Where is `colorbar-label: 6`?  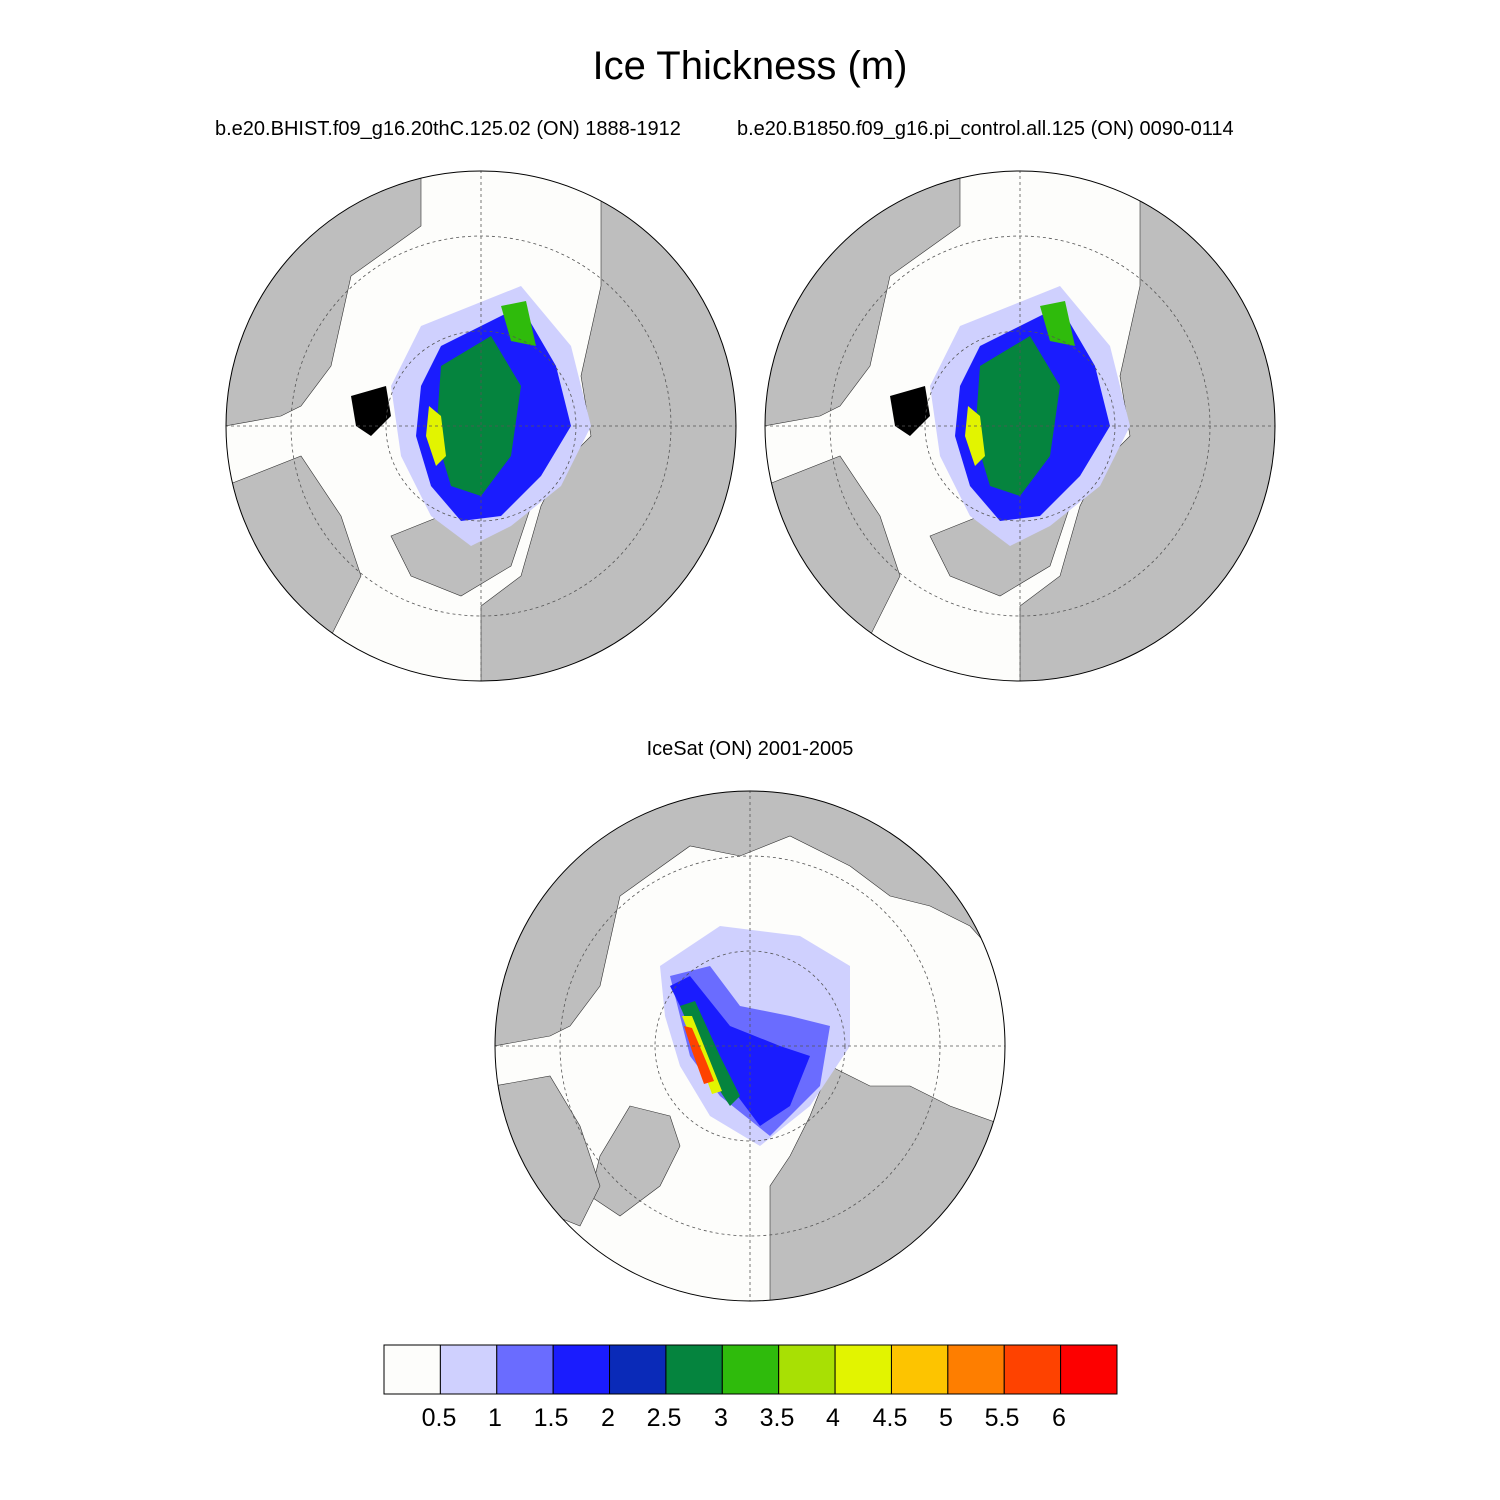 colorbar-label: 6 is located at coordinates (1059, 1418).